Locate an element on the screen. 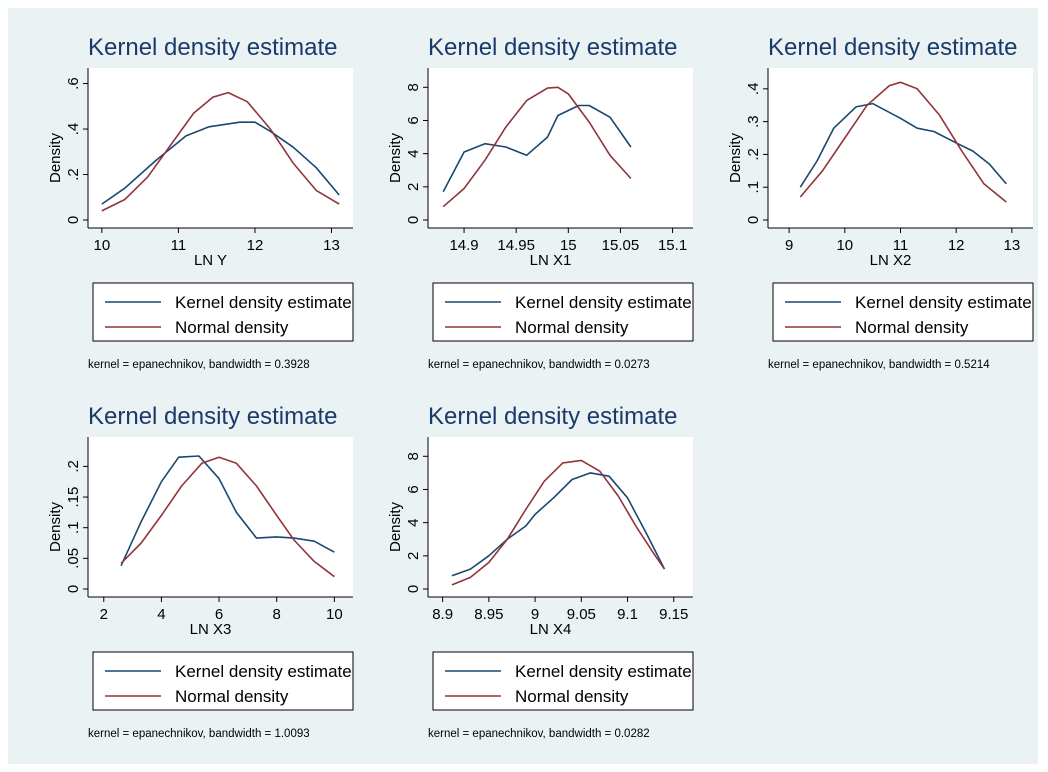 The width and height of the screenshot is (1048, 772). x-axis-label: LN X4 is located at coordinates (551, 629).